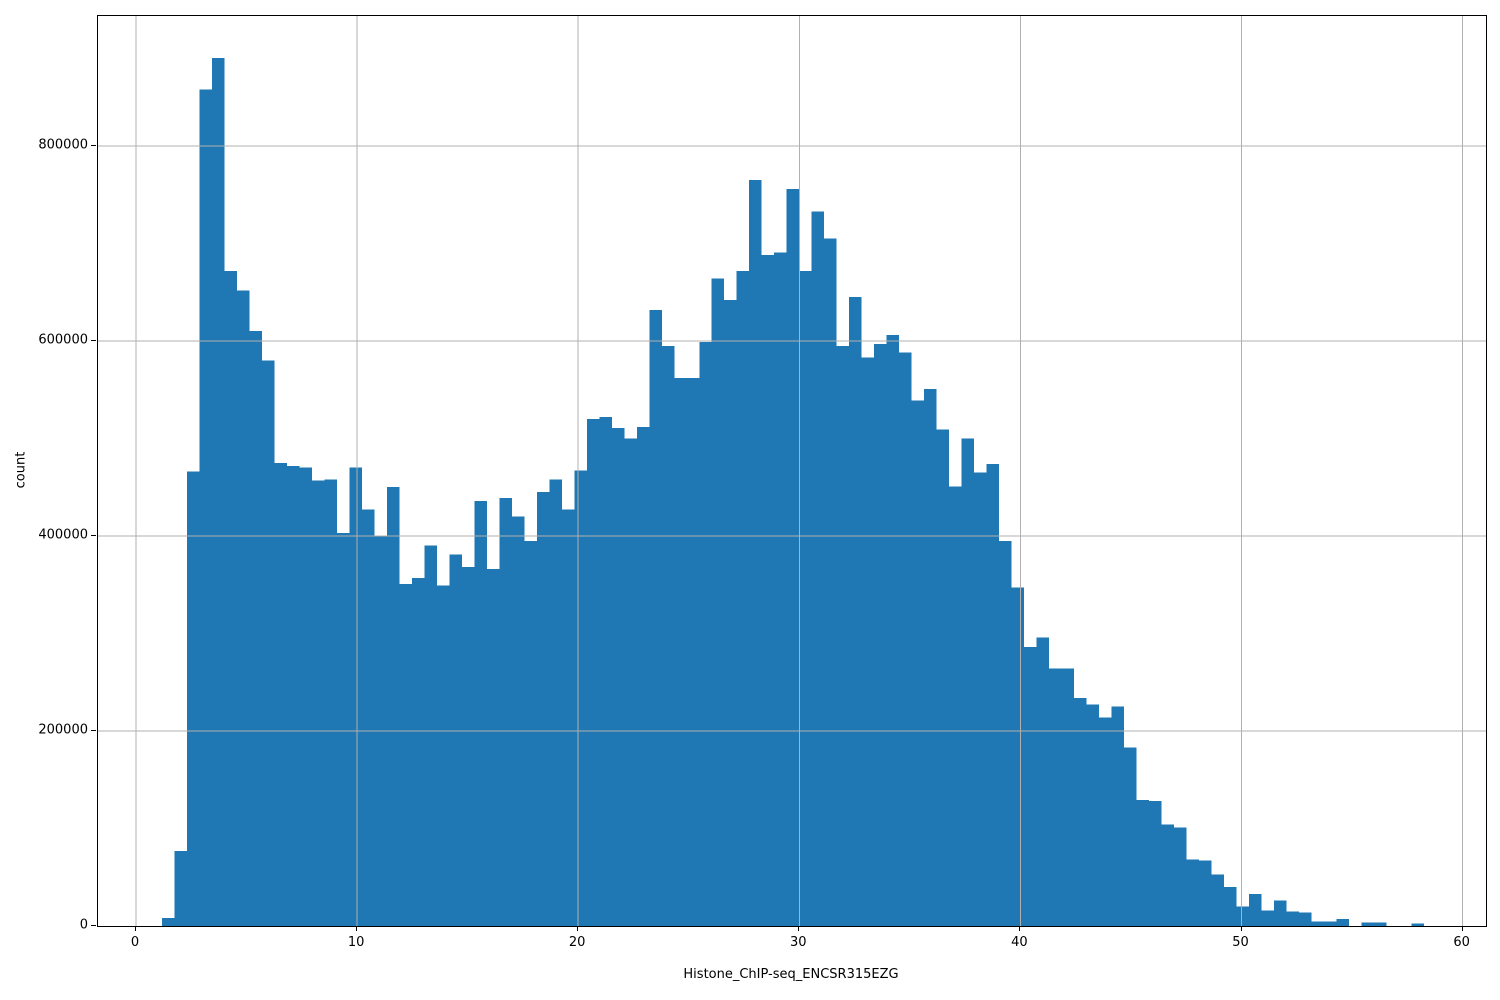 This screenshot has height=1000, width=1500. I want to click on x-tick-label: 50, so click(1240, 942).